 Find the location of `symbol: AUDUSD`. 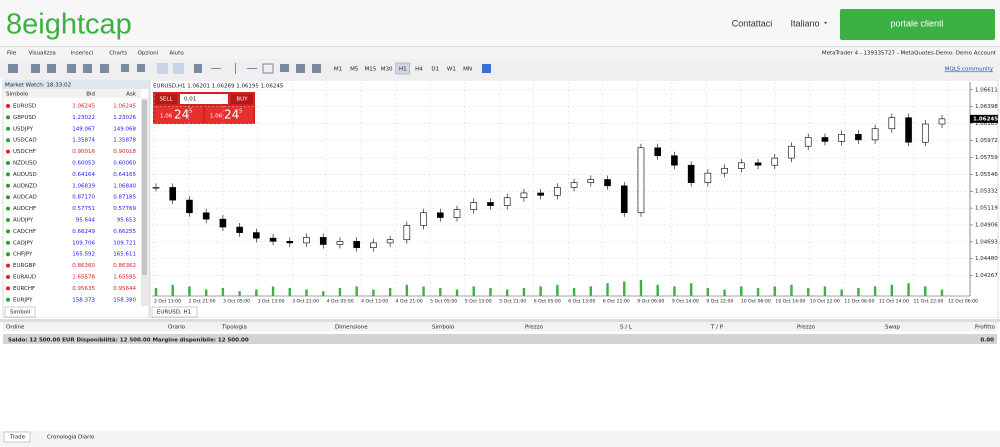

symbol: AUDUSD is located at coordinates (25, 175).